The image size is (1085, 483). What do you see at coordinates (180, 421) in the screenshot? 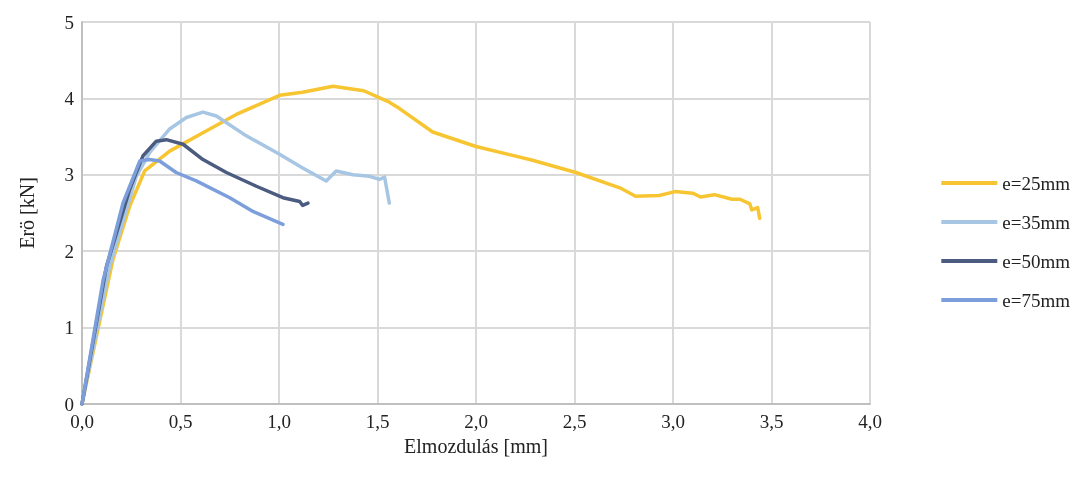
I see `x-tick-label: 0,5` at bounding box center [180, 421].